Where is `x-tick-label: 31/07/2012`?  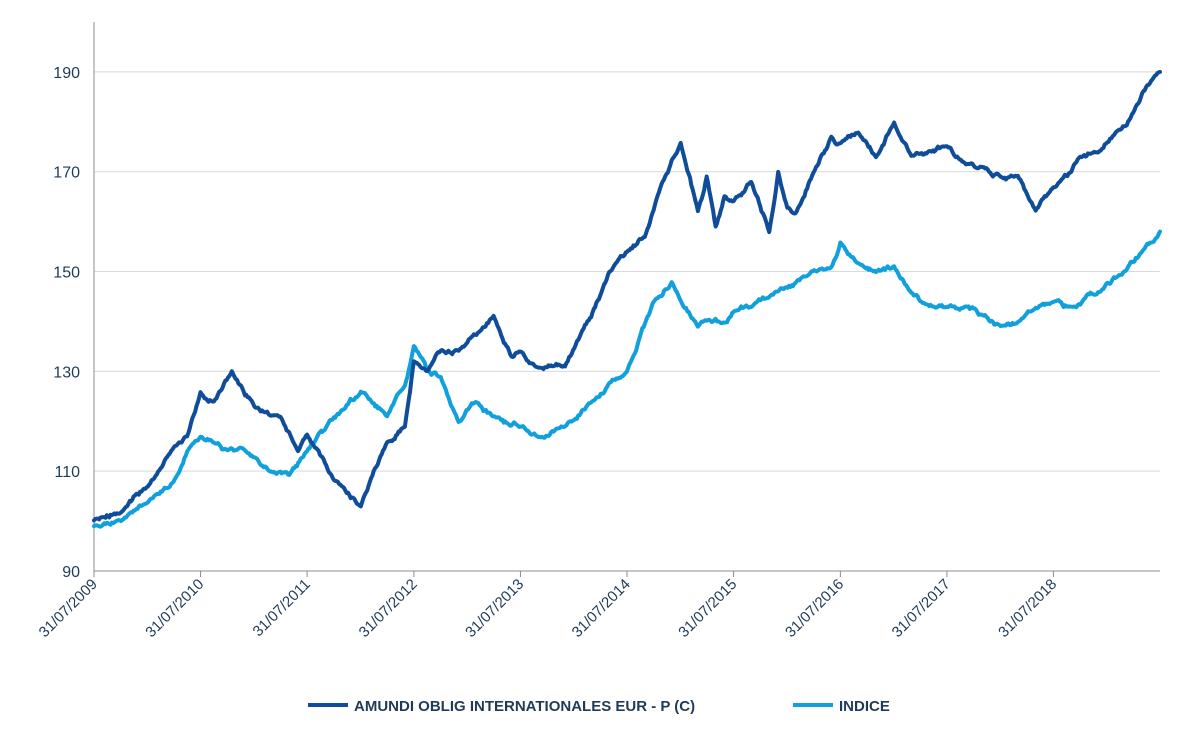
x-tick-label: 31/07/2012 is located at coordinates (388, 608).